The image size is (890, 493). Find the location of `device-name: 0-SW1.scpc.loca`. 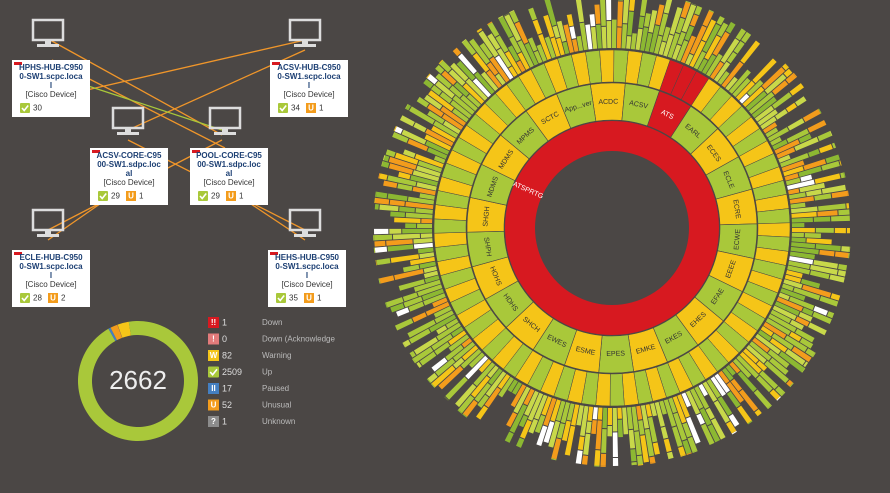

device-name: 0-SW1.scpc.loca is located at coordinates (309, 76).